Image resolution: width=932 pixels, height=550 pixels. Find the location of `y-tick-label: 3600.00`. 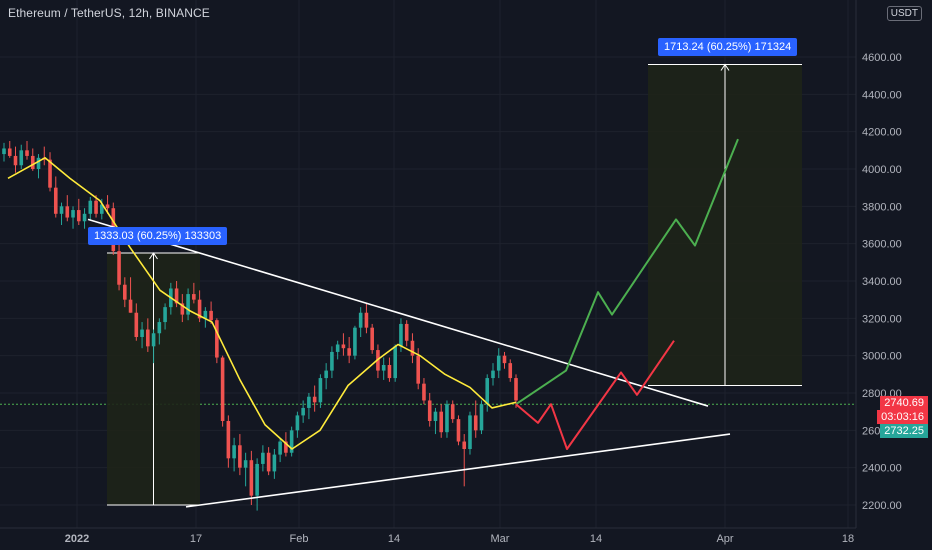

y-tick-label: 3600.00 is located at coordinates (882, 245).